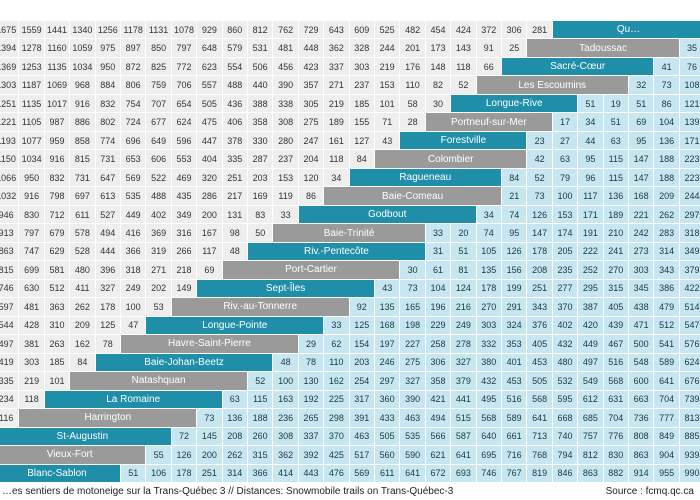 The width and height of the screenshot is (700, 500). Describe the element at coordinates (184, 67) in the screenshot. I see `distance-cell: 772` at that location.